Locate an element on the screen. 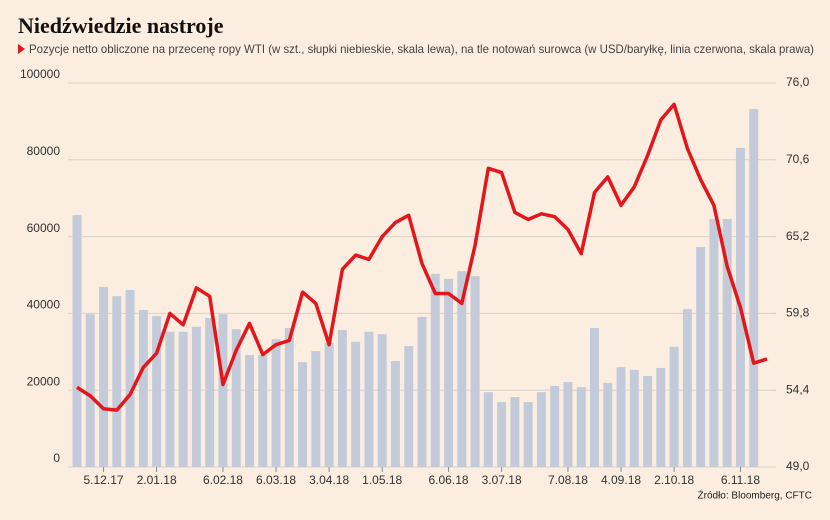 Image resolution: width=830 pixels, height=520 pixels. x-tick-label: 3.04.18 is located at coordinates (329, 480).